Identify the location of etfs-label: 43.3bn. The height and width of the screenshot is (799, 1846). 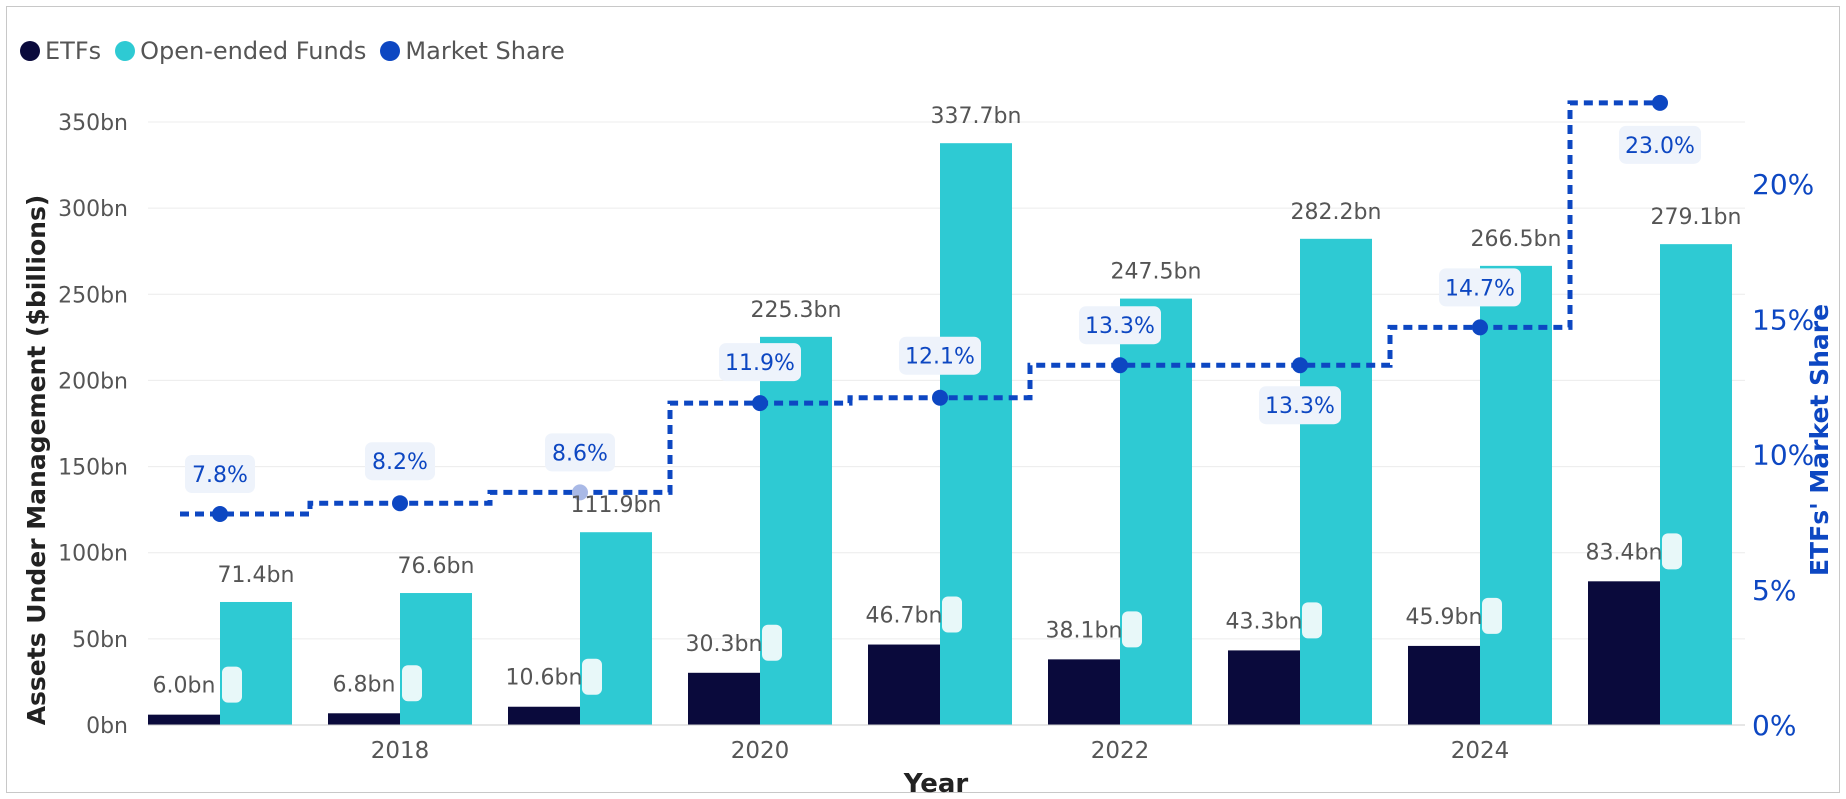
(1264, 621).